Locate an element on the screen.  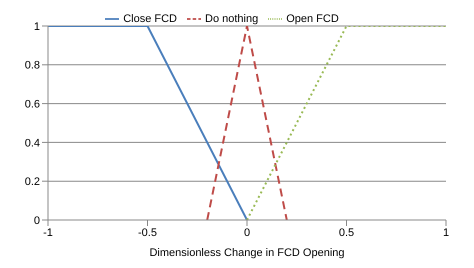
x-tick-label: 1 is located at coordinates (446, 232).